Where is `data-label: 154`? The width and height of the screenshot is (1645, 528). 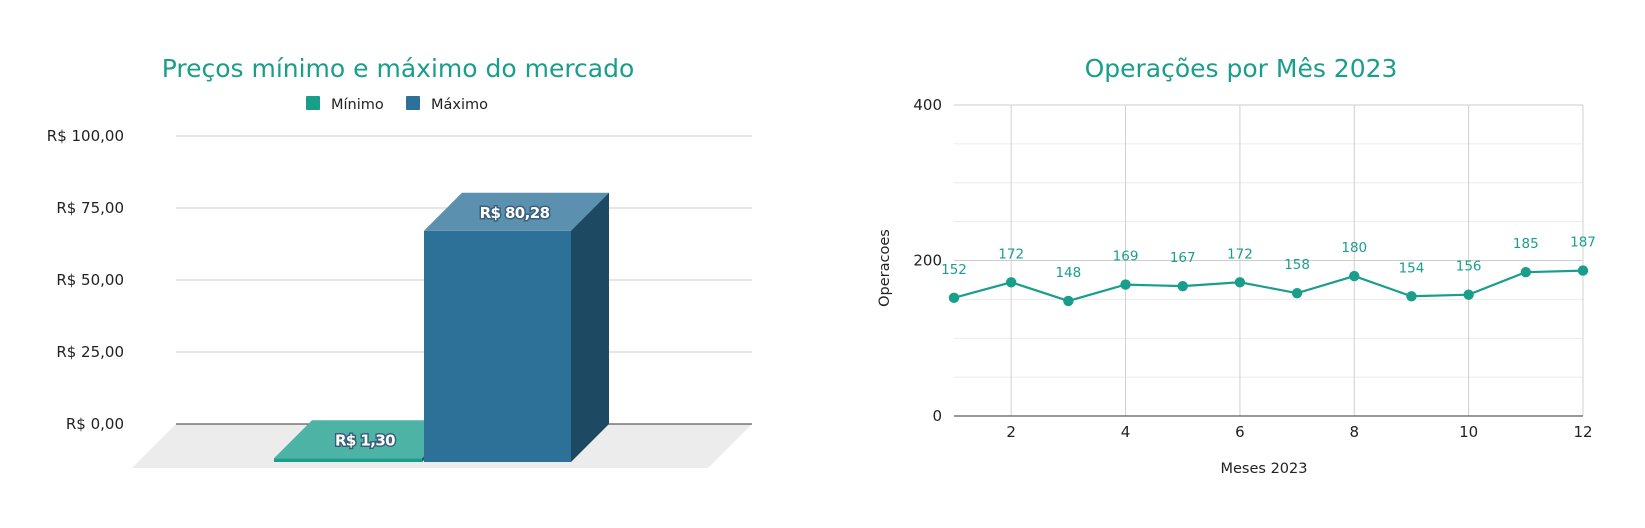
data-label: 154 is located at coordinates (1412, 268).